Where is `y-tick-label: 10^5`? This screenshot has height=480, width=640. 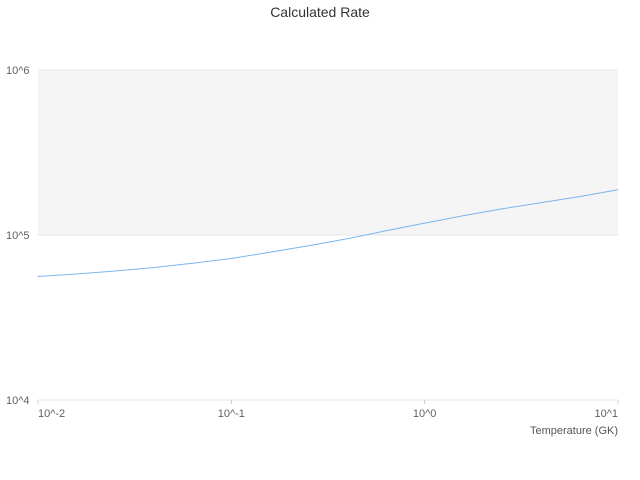
y-tick-label: 10^5 is located at coordinates (18, 236).